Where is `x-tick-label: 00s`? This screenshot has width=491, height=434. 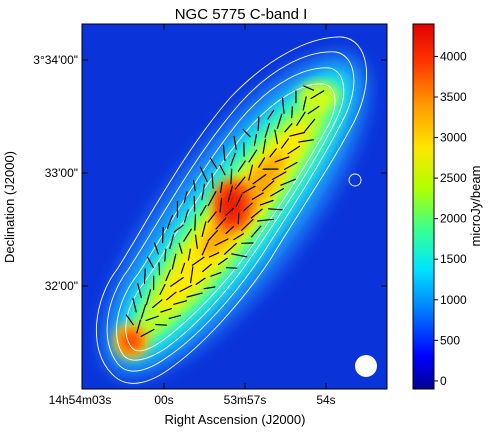 x-tick-label: 00s is located at coordinates (163, 400).